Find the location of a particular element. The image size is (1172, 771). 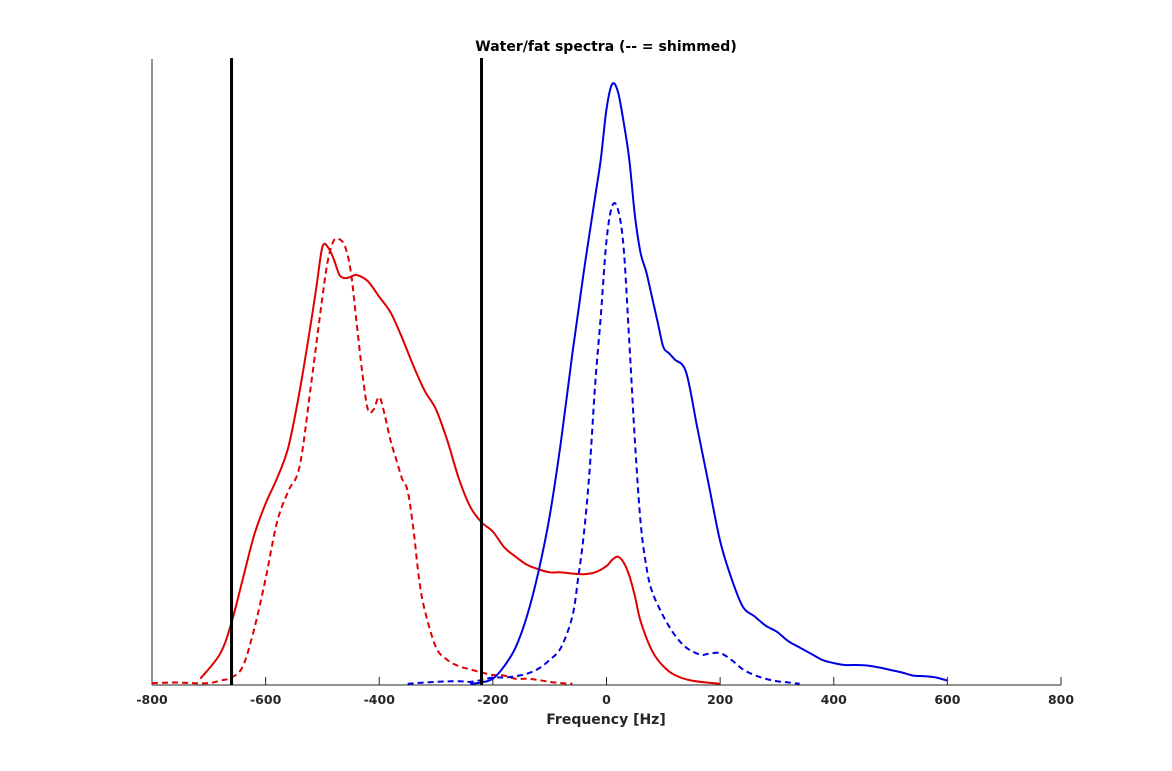

x-tick-label: -200 is located at coordinates (493, 699).